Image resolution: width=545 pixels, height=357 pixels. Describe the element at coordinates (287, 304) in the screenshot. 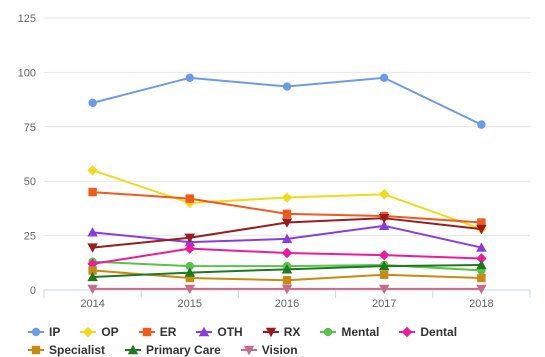

I see `x-tick-label: 2016` at that location.